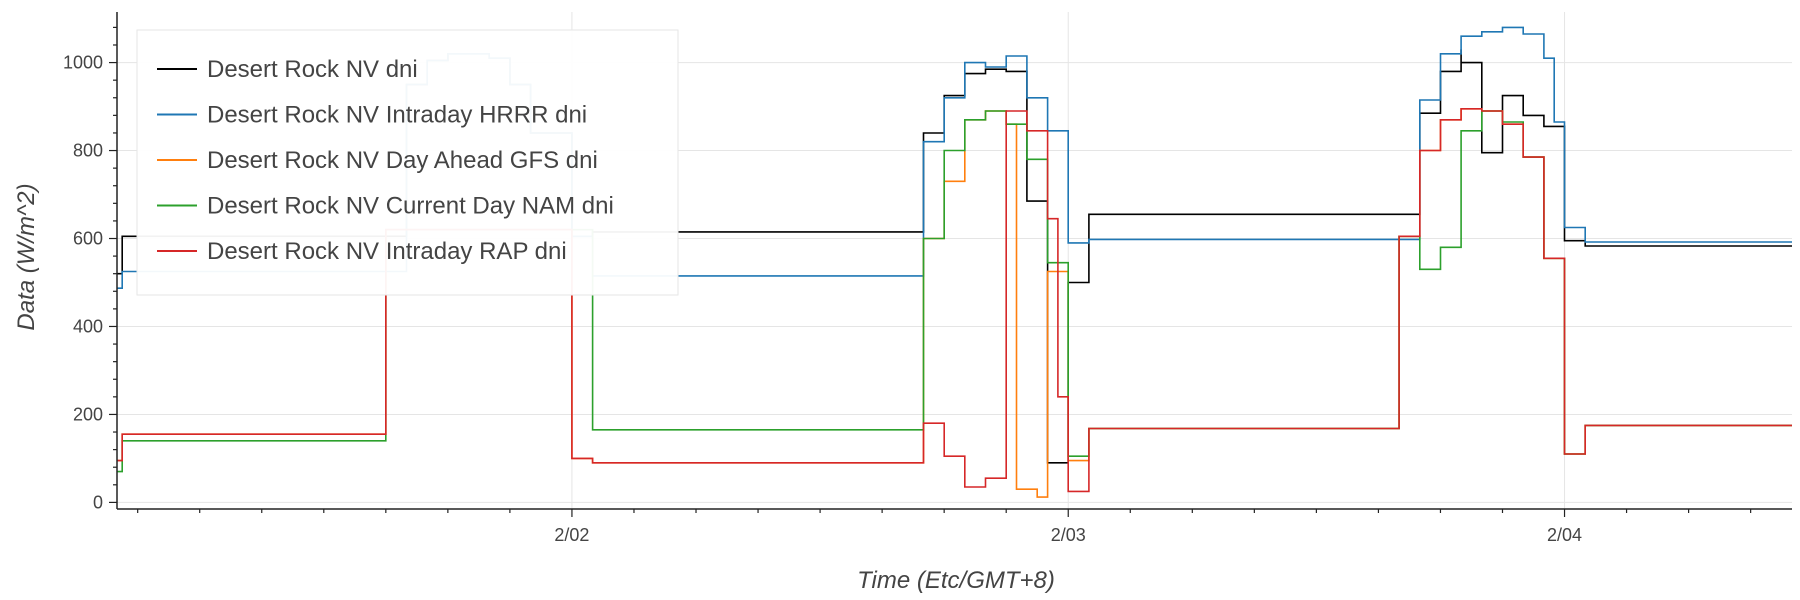 The height and width of the screenshot is (600, 1800). I want to click on x-tick-label: 2/03, so click(1068, 535).